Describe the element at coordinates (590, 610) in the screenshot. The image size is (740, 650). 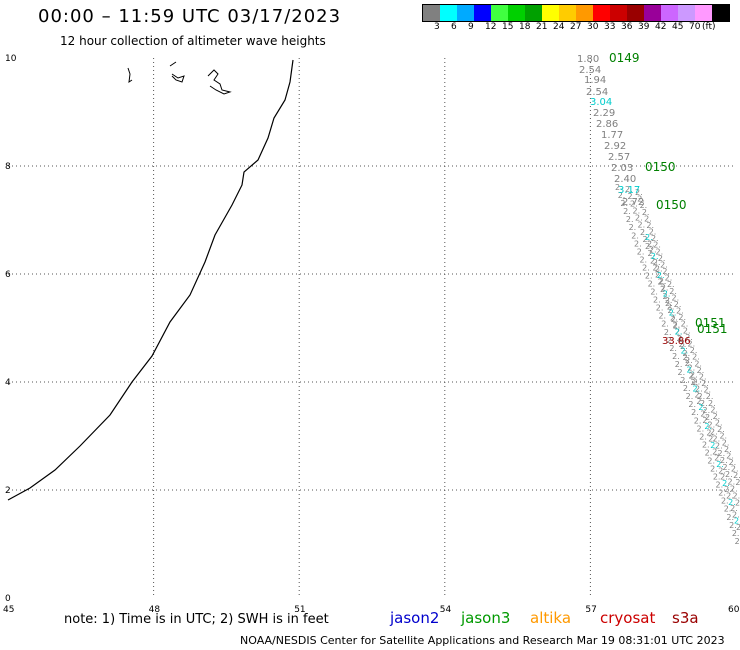
I see `x-tick-label: 57` at that location.